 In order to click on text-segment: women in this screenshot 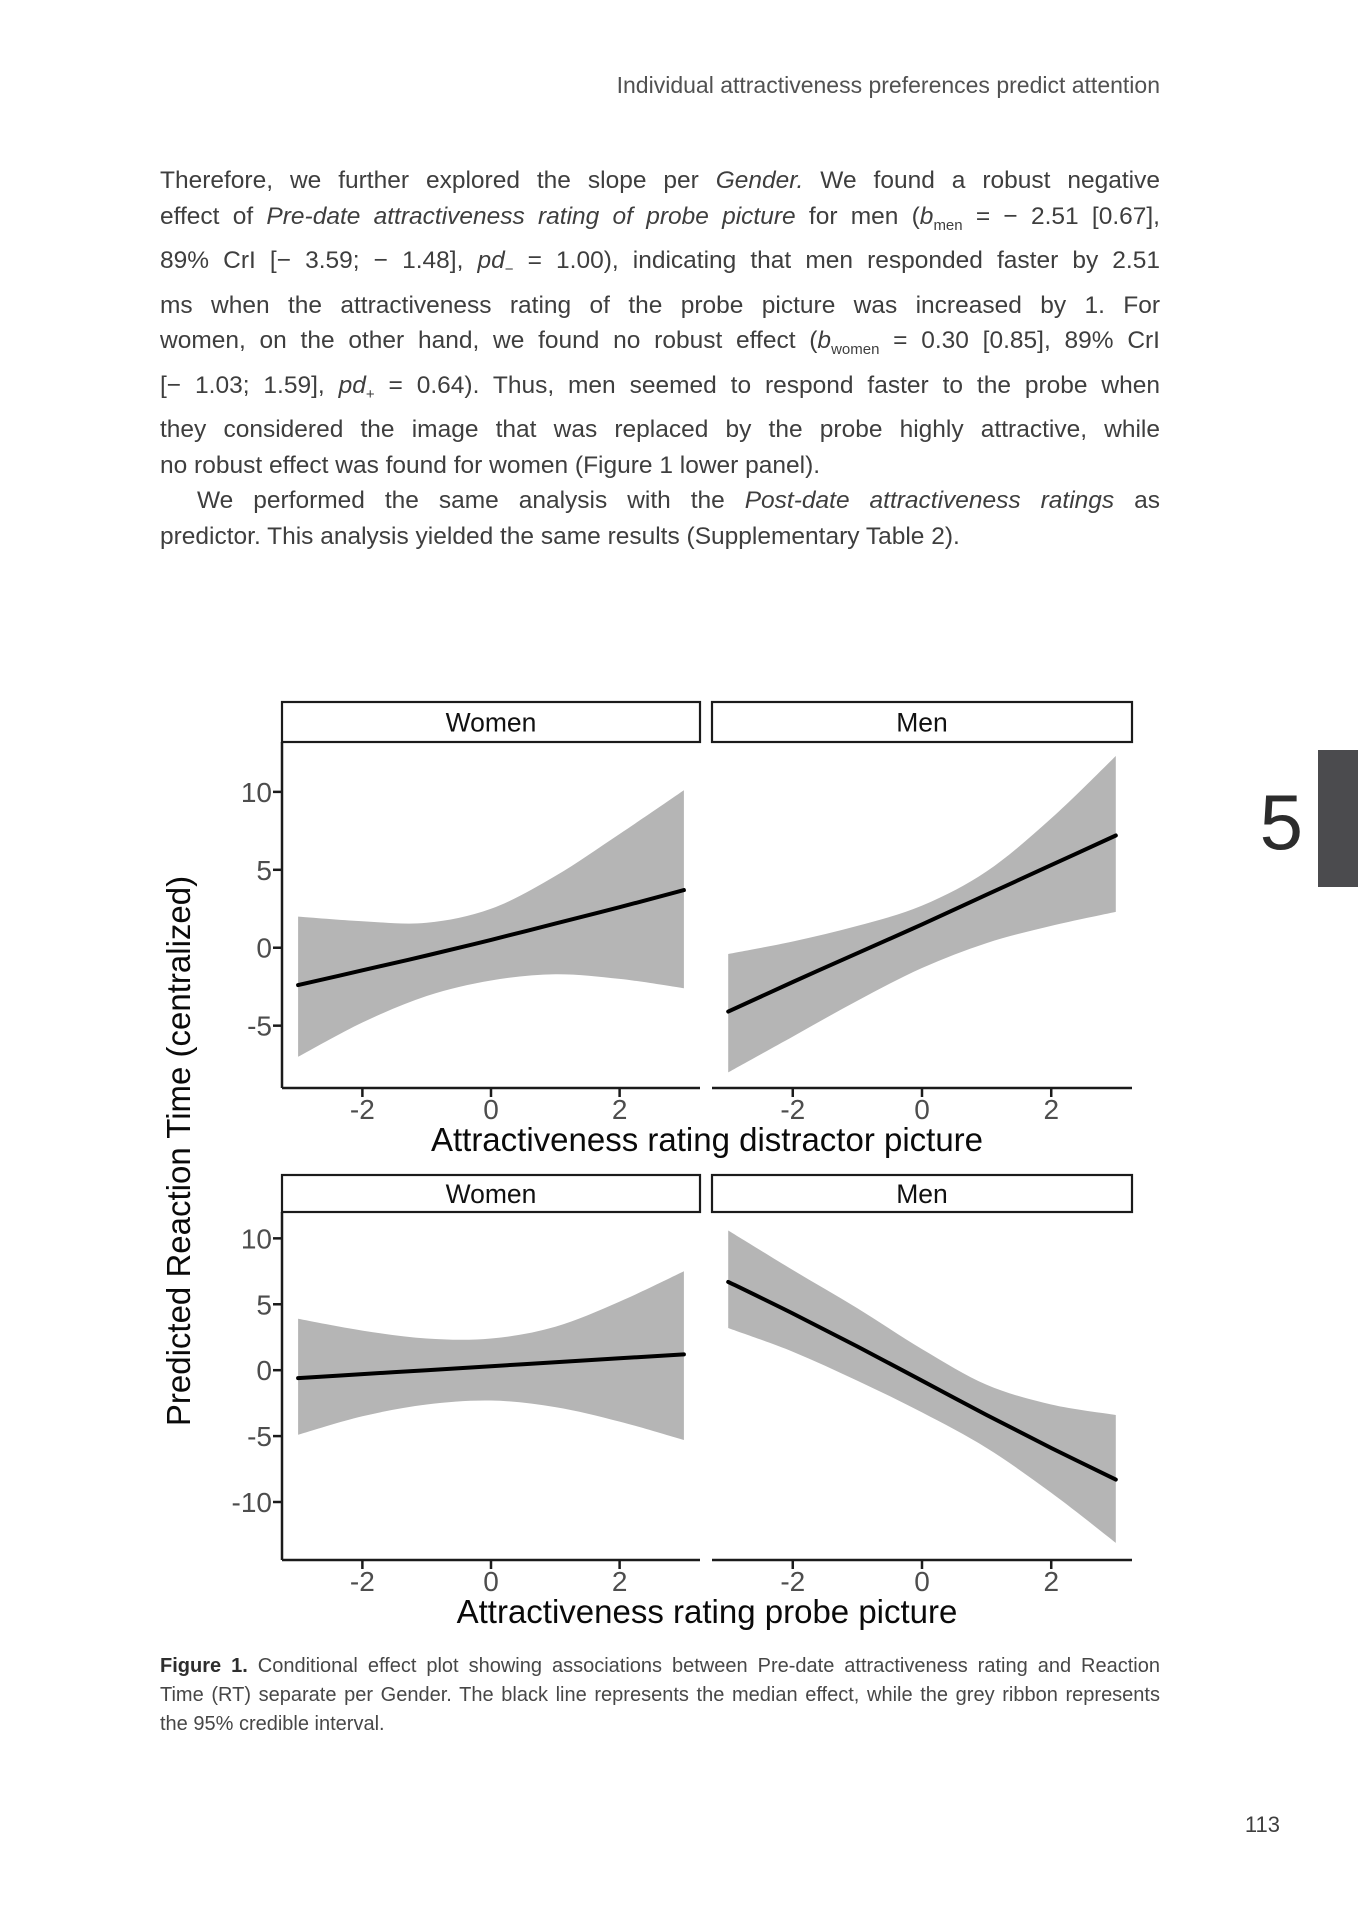, I will do `click(855, 349)`.